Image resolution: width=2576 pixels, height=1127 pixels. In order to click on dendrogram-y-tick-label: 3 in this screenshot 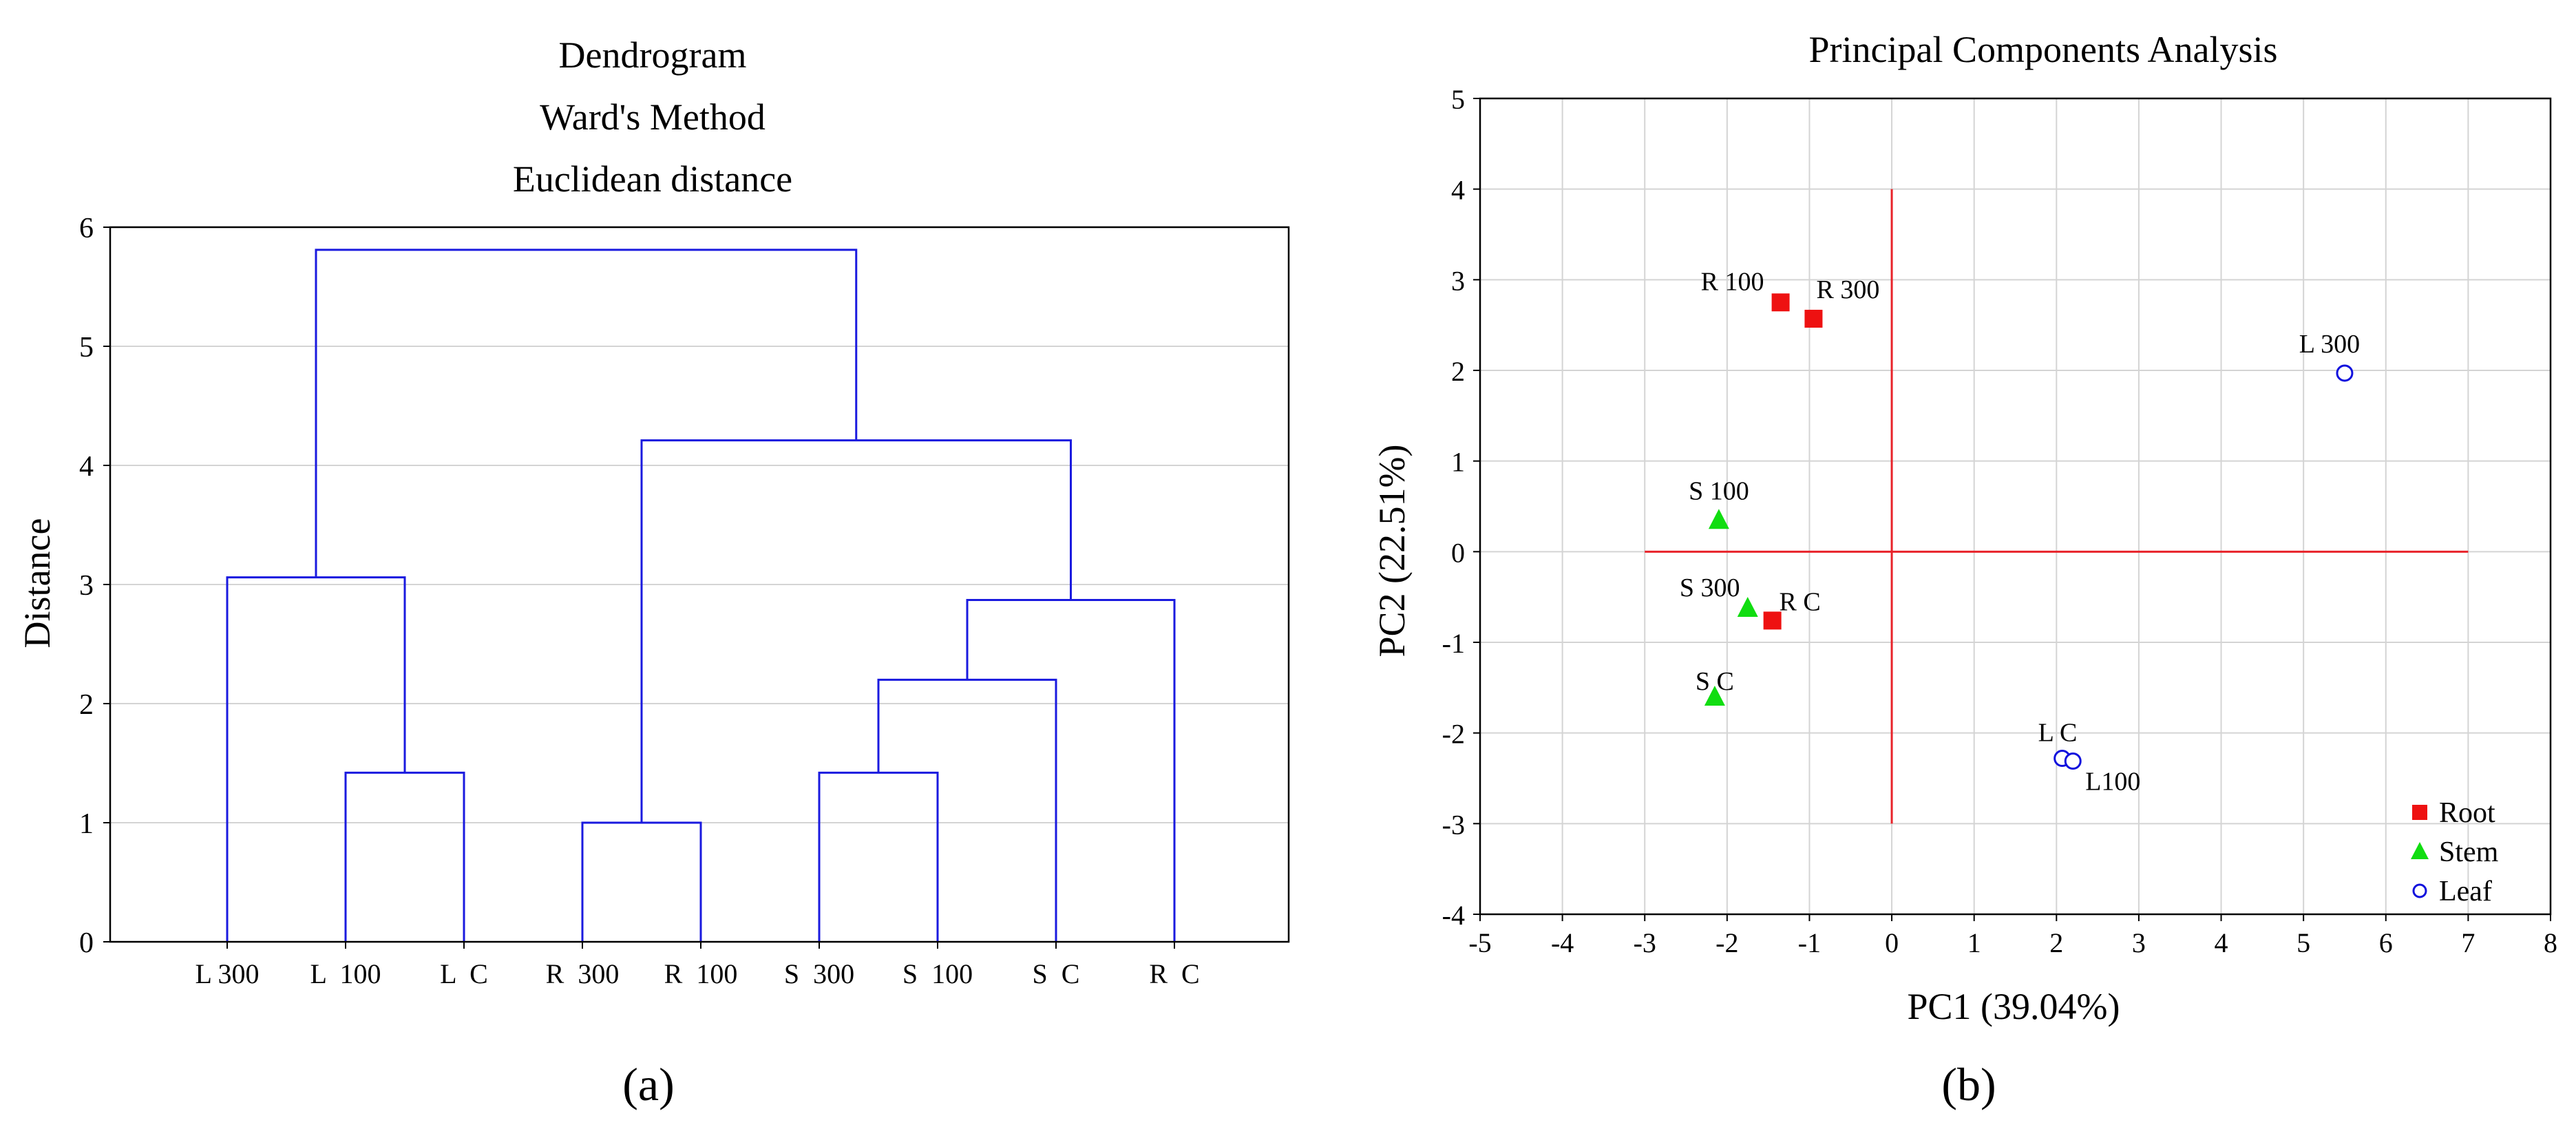, I will do `click(87, 586)`.